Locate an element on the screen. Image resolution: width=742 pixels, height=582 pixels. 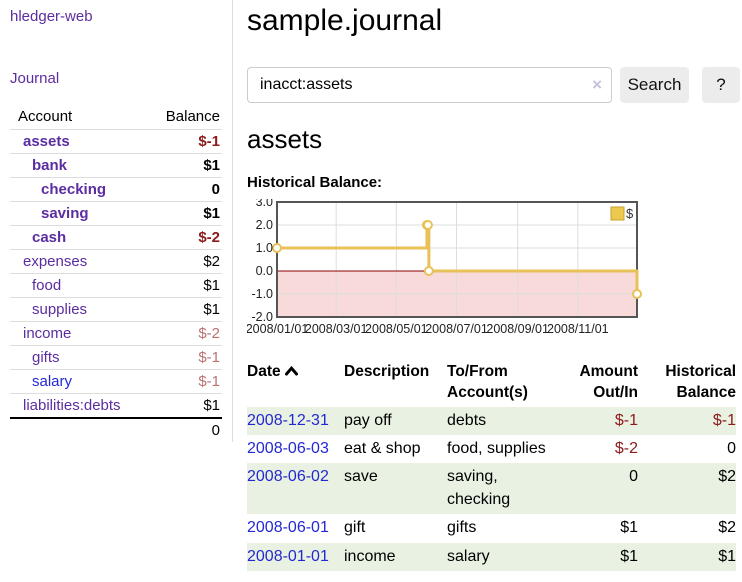
account-row: salary $-1 is located at coordinates (116, 381).